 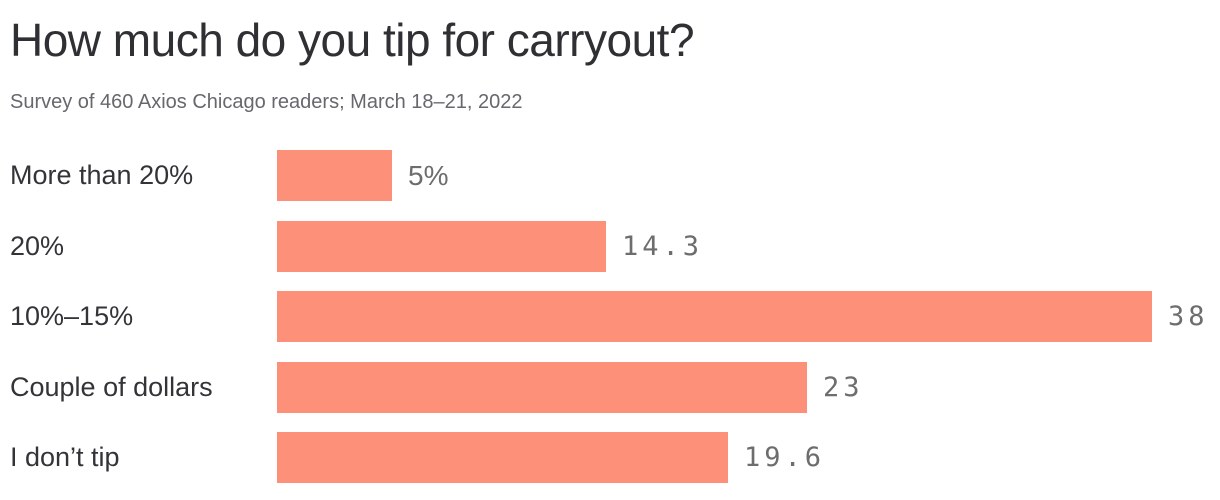 What do you see at coordinates (785, 457) in the screenshot?
I see `value-label: 19.6` at bounding box center [785, 457].